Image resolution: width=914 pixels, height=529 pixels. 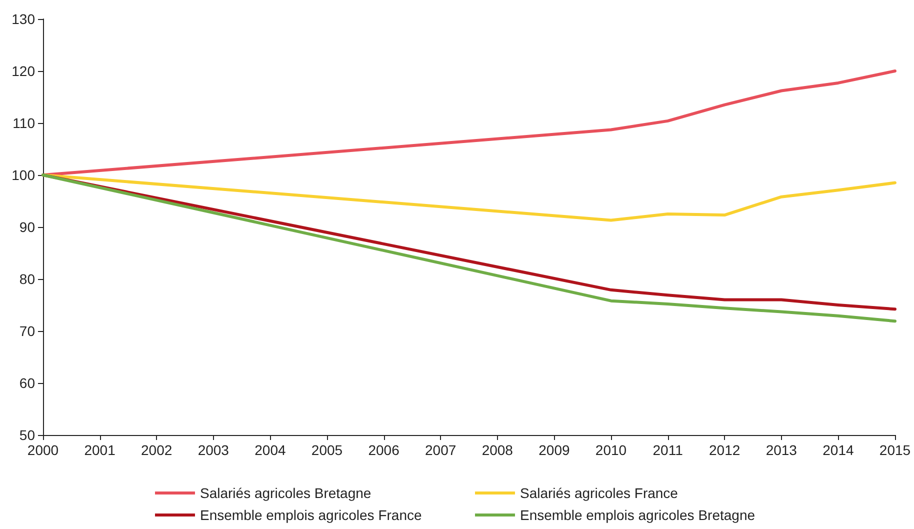 What do you see at coordinates (895, 450) in the screenshot?
I see `x-tick-label: 2015` at bounding box center [895, 450].